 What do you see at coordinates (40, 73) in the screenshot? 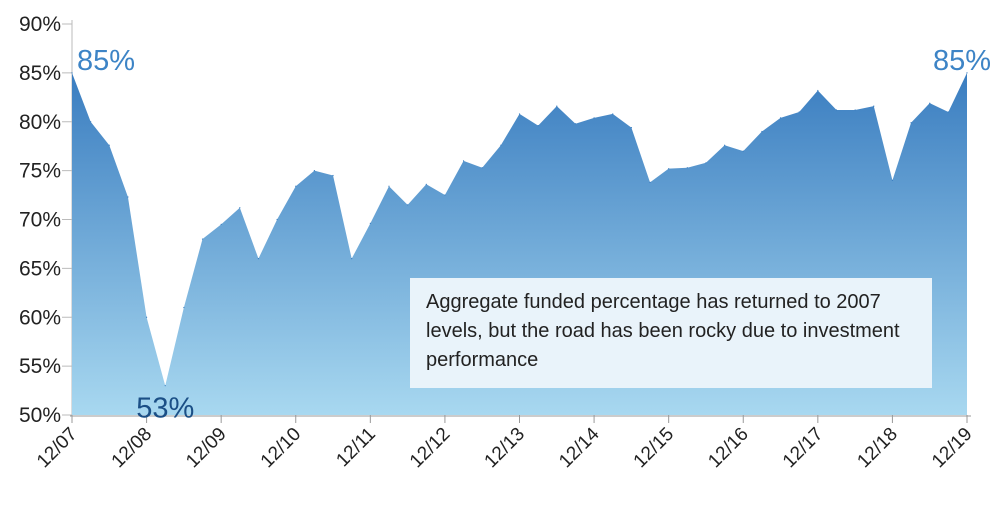
I see `y-tick-label: 85%` at bounding box center [40, 73].